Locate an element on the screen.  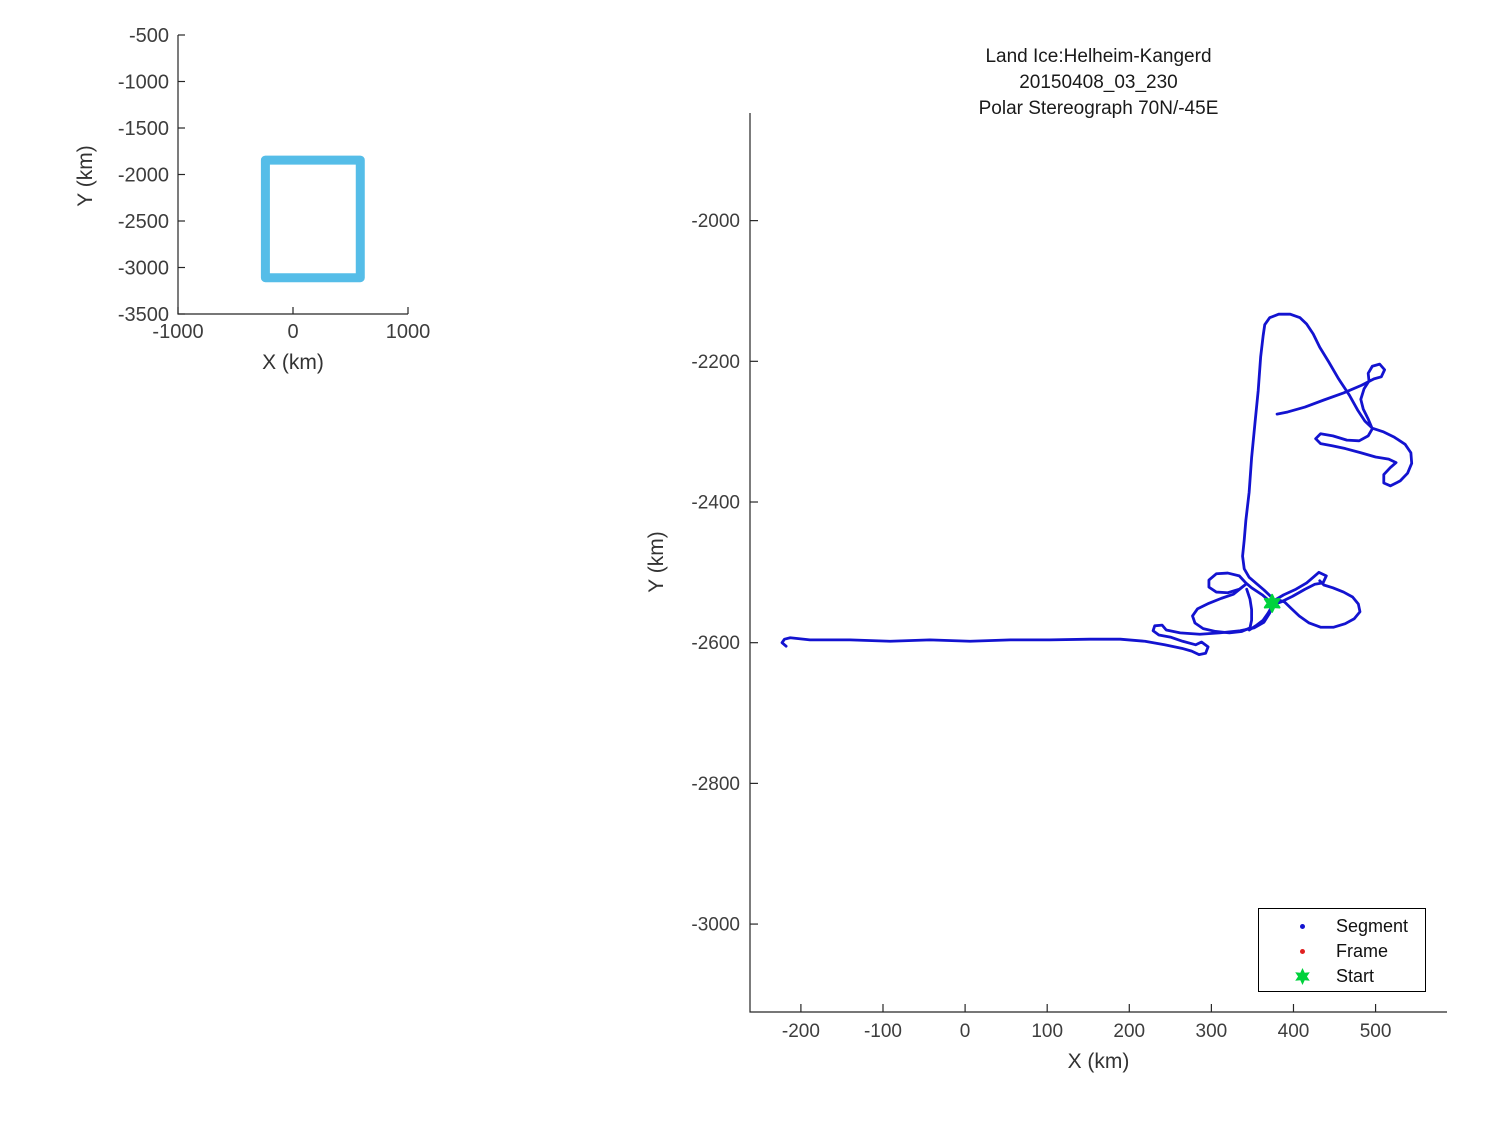
x-tick-label: 400 is located at coordinates (1294, 1031).